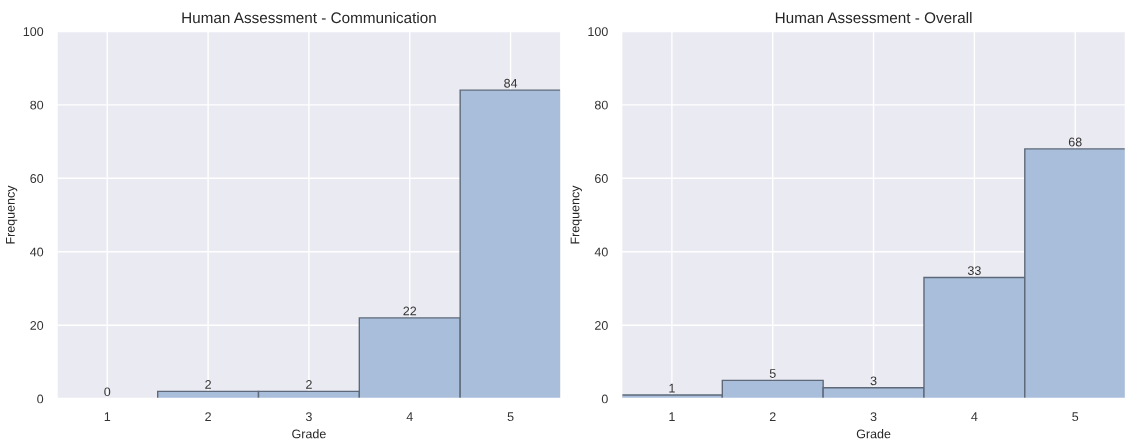 This screenshot has width=1137, height=448. What do you see at coordinates (672, 388) in the screenshot?
I see `data-label: 1` at bounding box center [672, 388].